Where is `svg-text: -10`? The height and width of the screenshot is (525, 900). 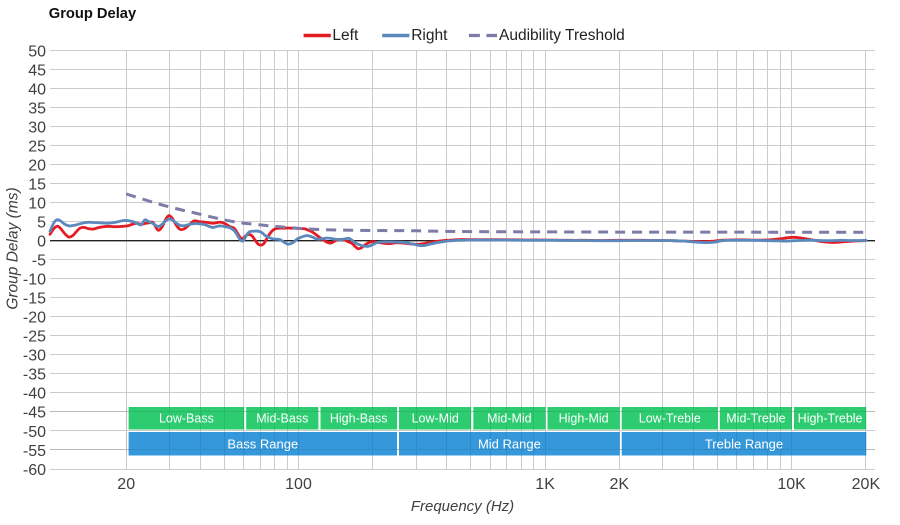 svg-text: -10 is located at coordinates (34, 280).